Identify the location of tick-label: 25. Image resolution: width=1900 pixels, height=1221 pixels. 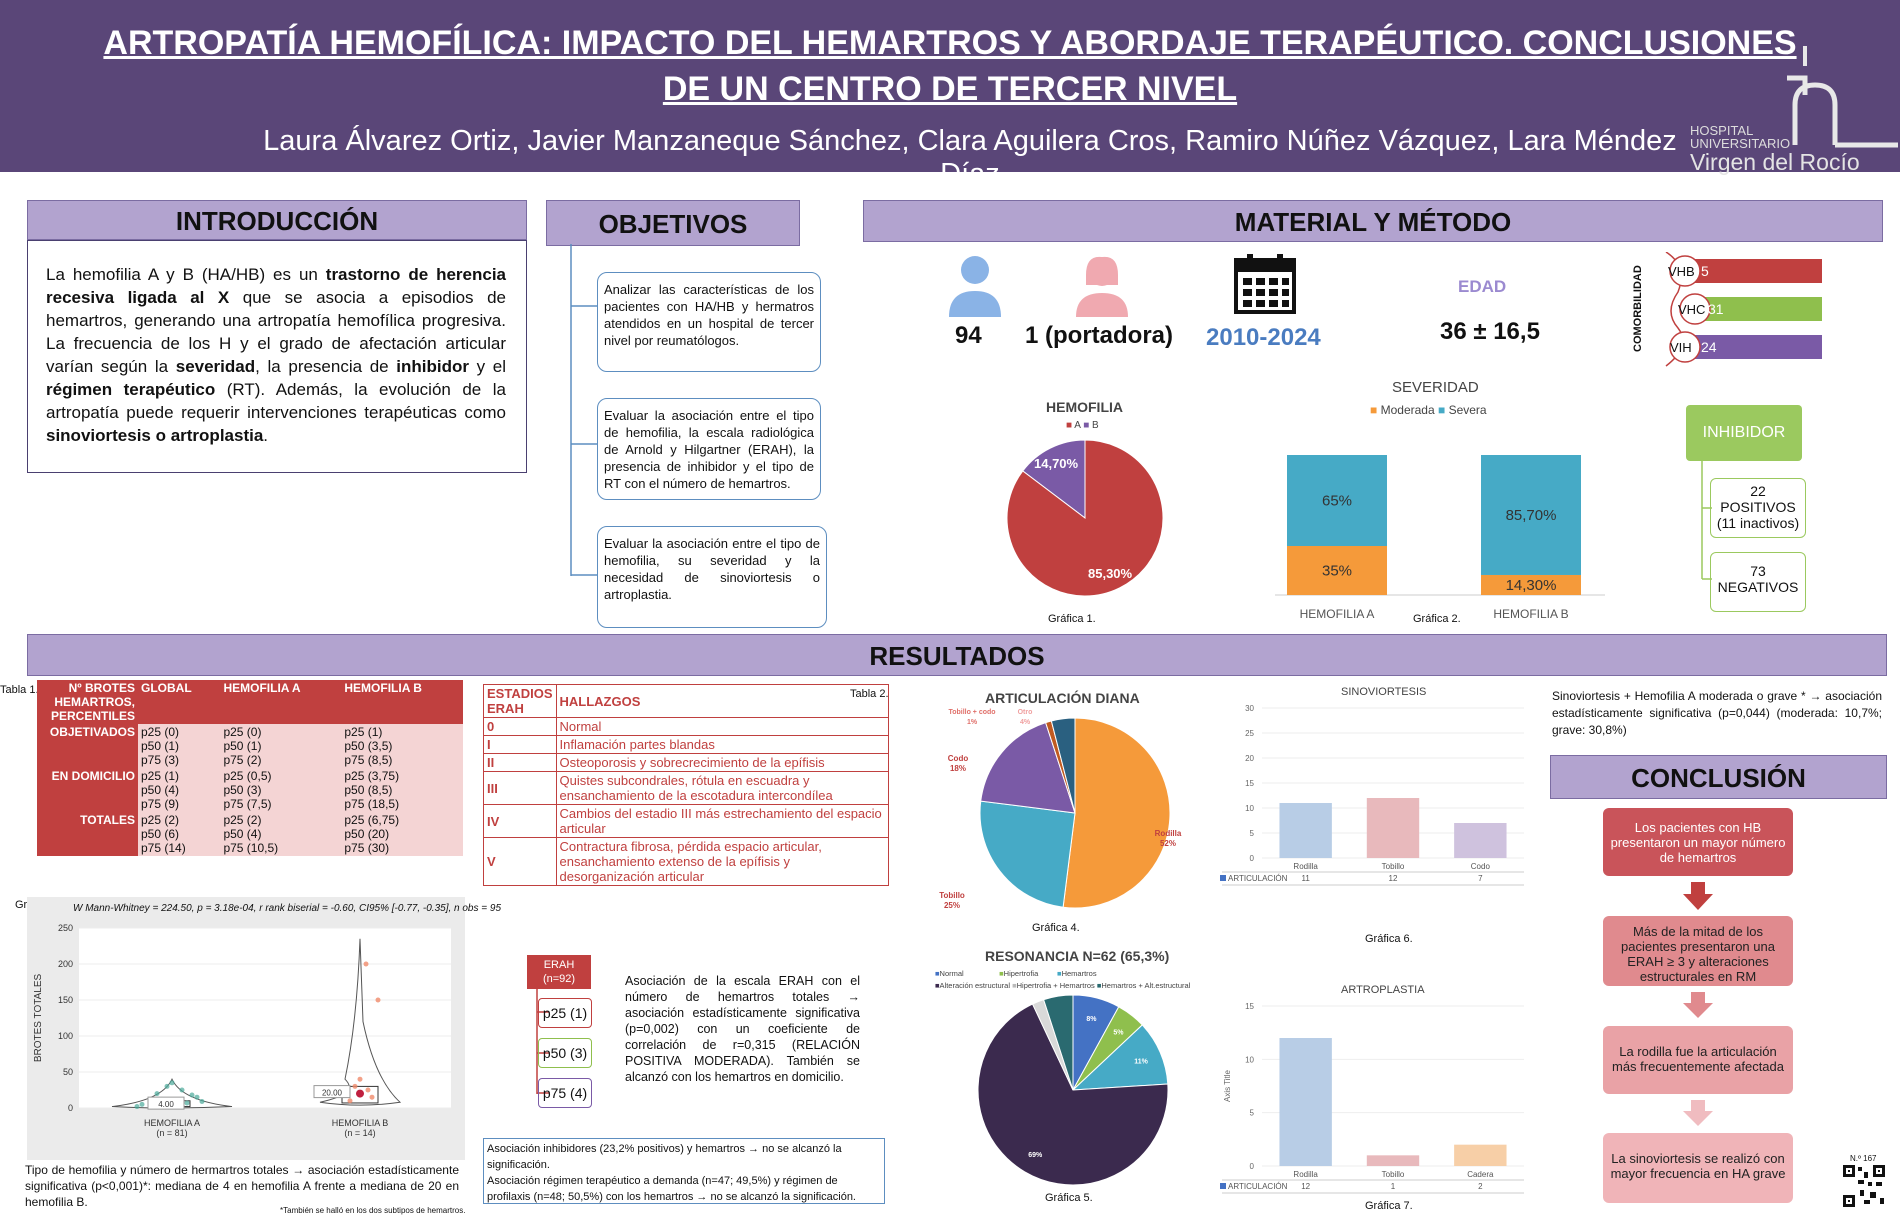
(1249, 733).